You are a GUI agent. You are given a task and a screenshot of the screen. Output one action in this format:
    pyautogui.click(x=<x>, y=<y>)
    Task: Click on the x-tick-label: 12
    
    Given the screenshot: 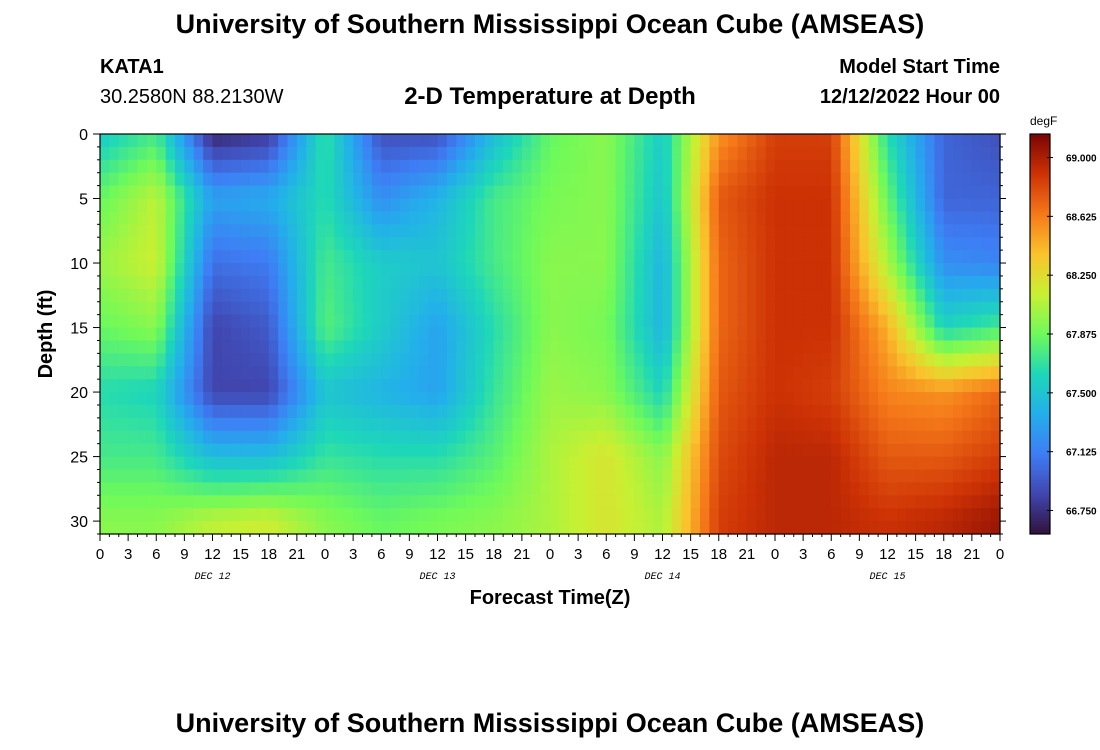 What is the action you would take?
    pyautogui.click(x=212, y=554)
    